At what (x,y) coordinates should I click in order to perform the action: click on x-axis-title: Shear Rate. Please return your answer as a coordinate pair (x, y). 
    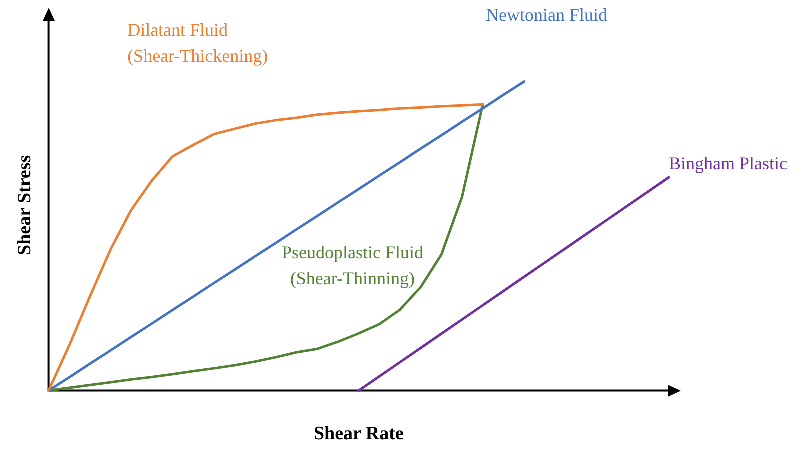
    Looking at the image, I should click on (359, 434).